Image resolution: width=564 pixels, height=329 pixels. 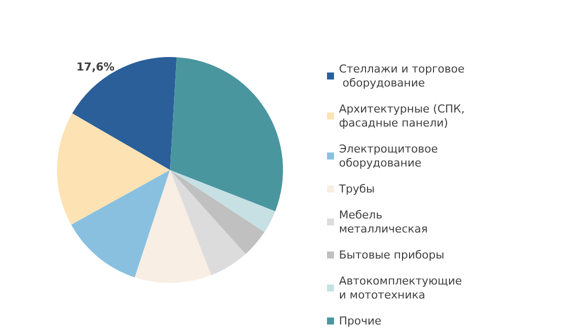 What do you see at coordinates (403, 116) in the screenshot?
I see `legend-label: Архитектурные (СПК, фасадные панели)` at bounding box center [403, 116].